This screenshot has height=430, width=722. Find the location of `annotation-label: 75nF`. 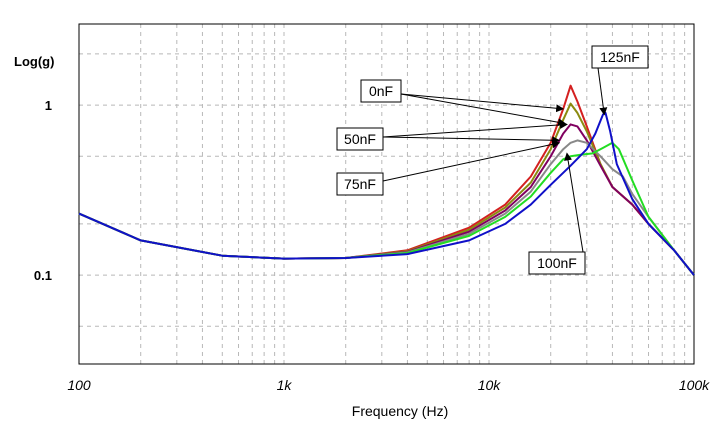

annotation-label: 75nF is located at coordinates (360, 184).